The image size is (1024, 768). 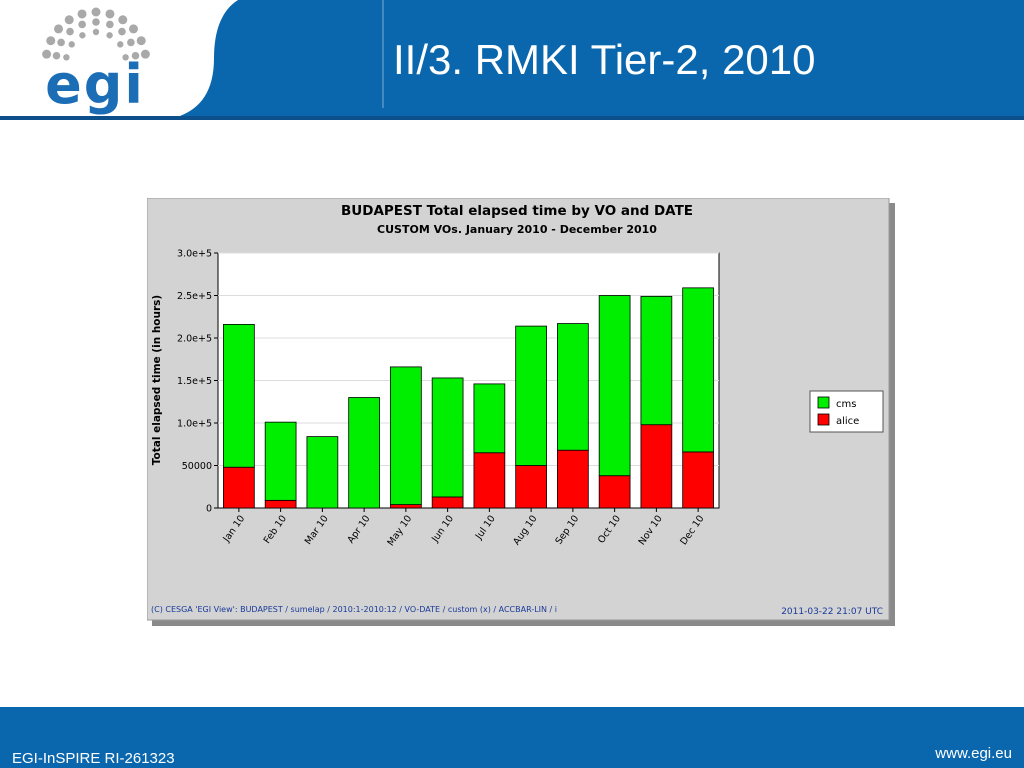 What do you see at coordinates (209, 509) in the screenshot?
I see `y-tick-label: 0` at bounding box center [209, 509].